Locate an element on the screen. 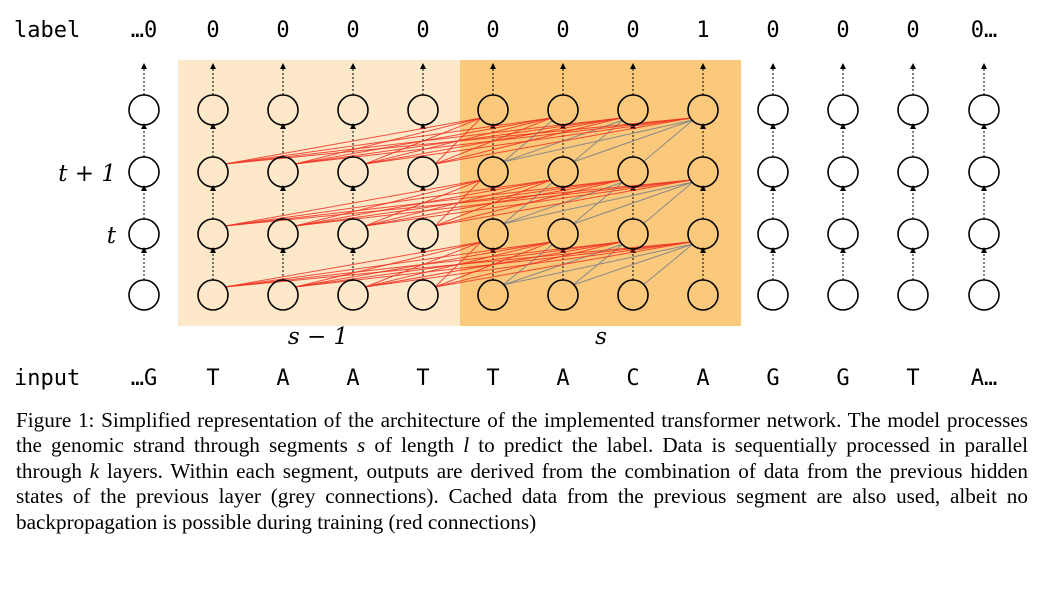  input-7: C is located at coordinates (632, 378).